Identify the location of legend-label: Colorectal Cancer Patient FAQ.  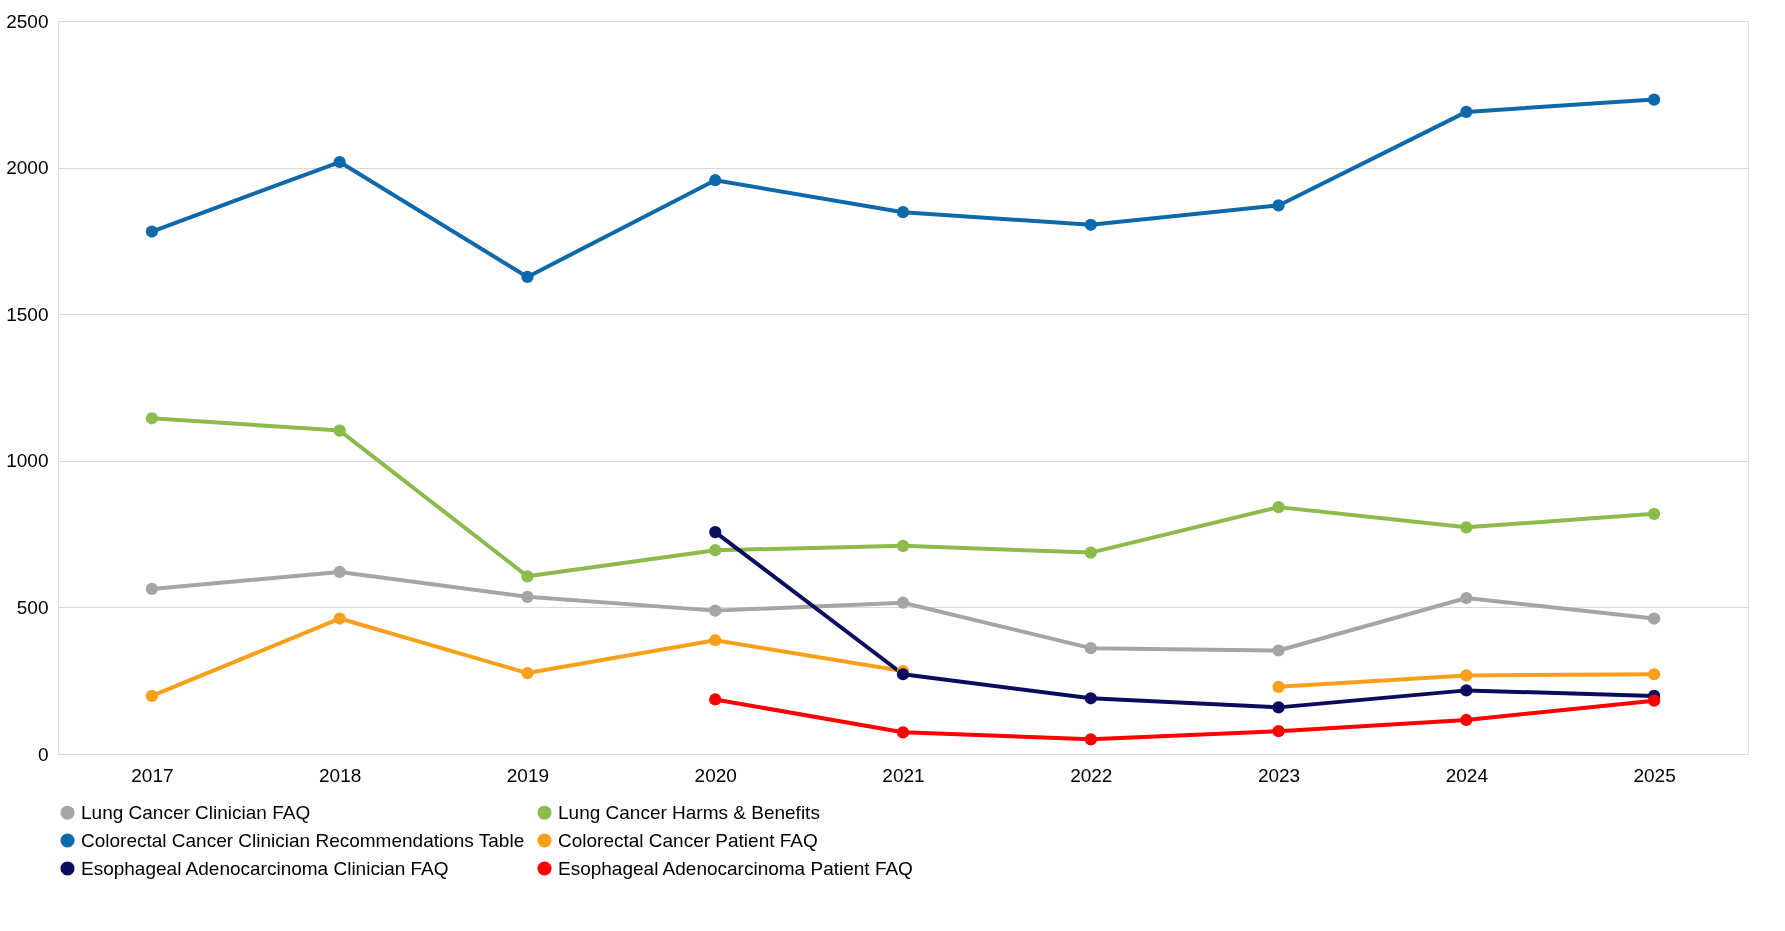
(688, 840).